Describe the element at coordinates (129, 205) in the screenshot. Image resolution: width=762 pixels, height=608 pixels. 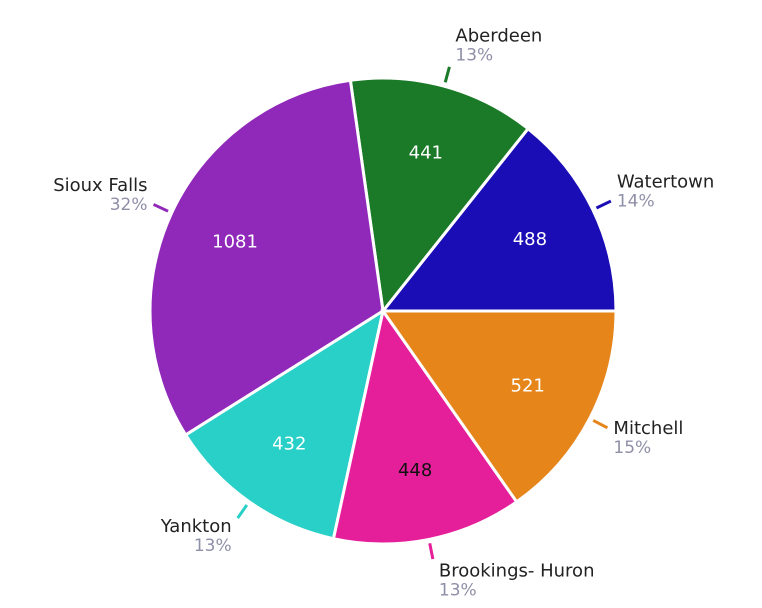
I see `percent-label: 32%` at that location.